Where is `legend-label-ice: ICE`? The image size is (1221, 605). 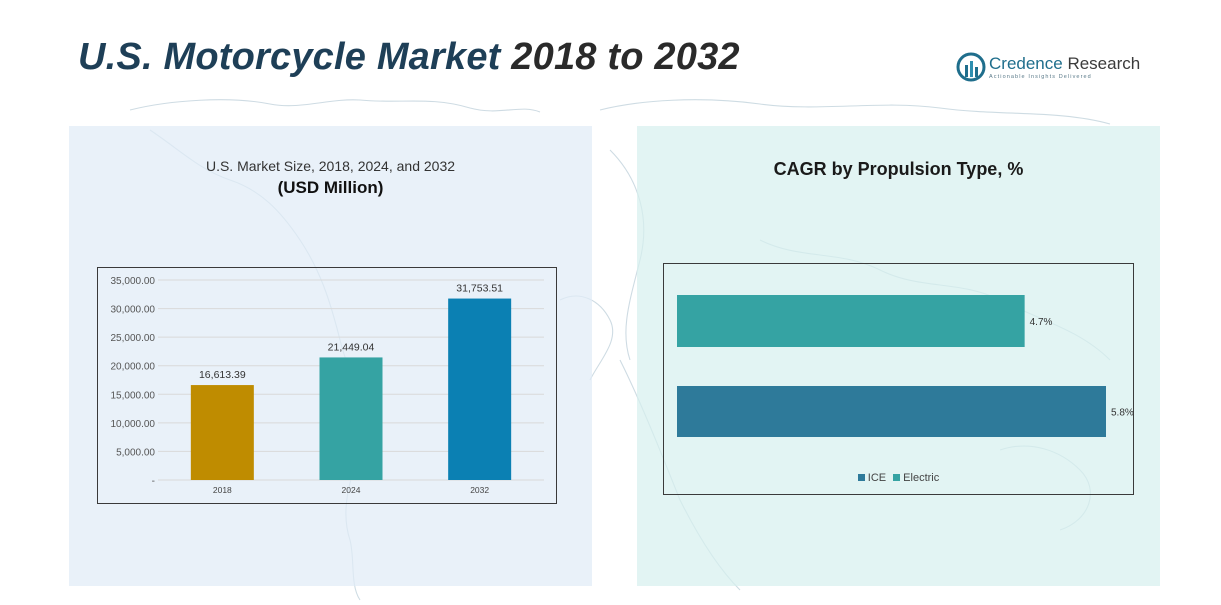 legend-label-ice: ICE is located at coordinates (877, 478).